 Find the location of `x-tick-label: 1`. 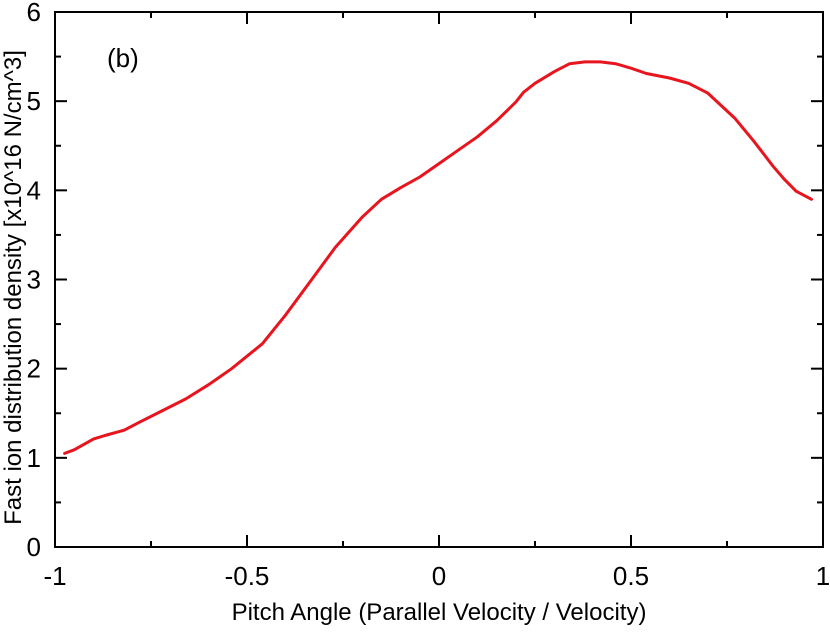

x-tick-label: 1 is located at coordinates (823, 576).